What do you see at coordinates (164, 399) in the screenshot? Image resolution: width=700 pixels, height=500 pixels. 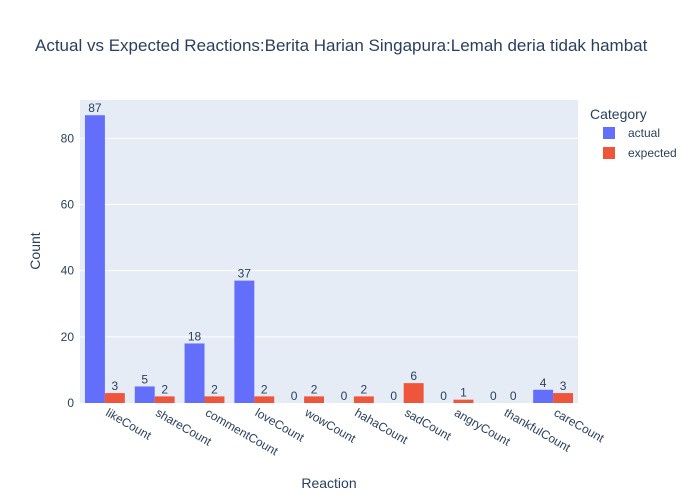 I see `bar-expected-shareCount` at bounding box center [164, 399].